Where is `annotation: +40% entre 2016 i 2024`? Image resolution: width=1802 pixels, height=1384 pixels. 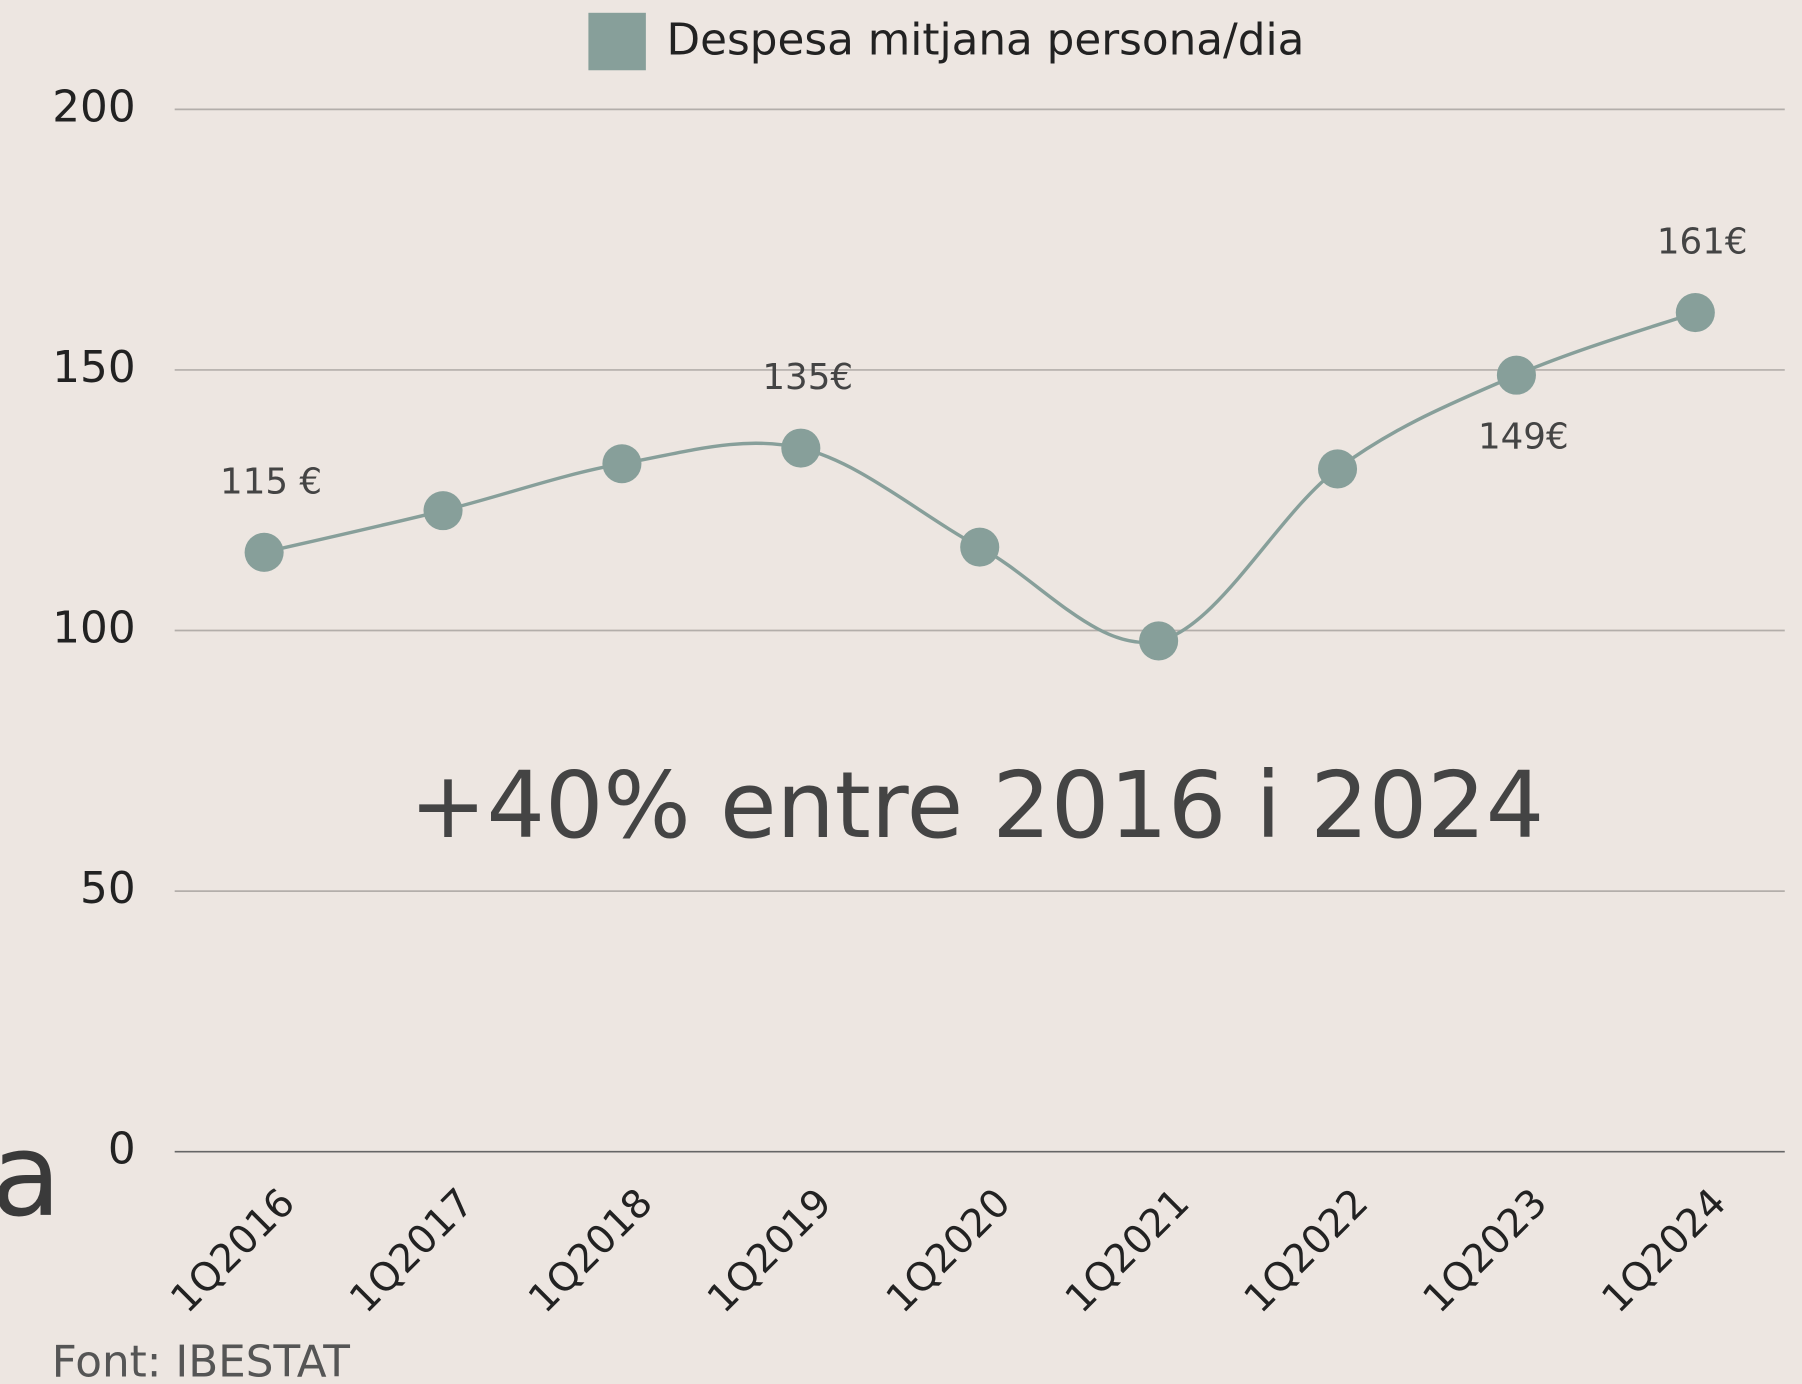 annotation: +40% entre 2016 i 2024 is located at coordinates (976, 805).